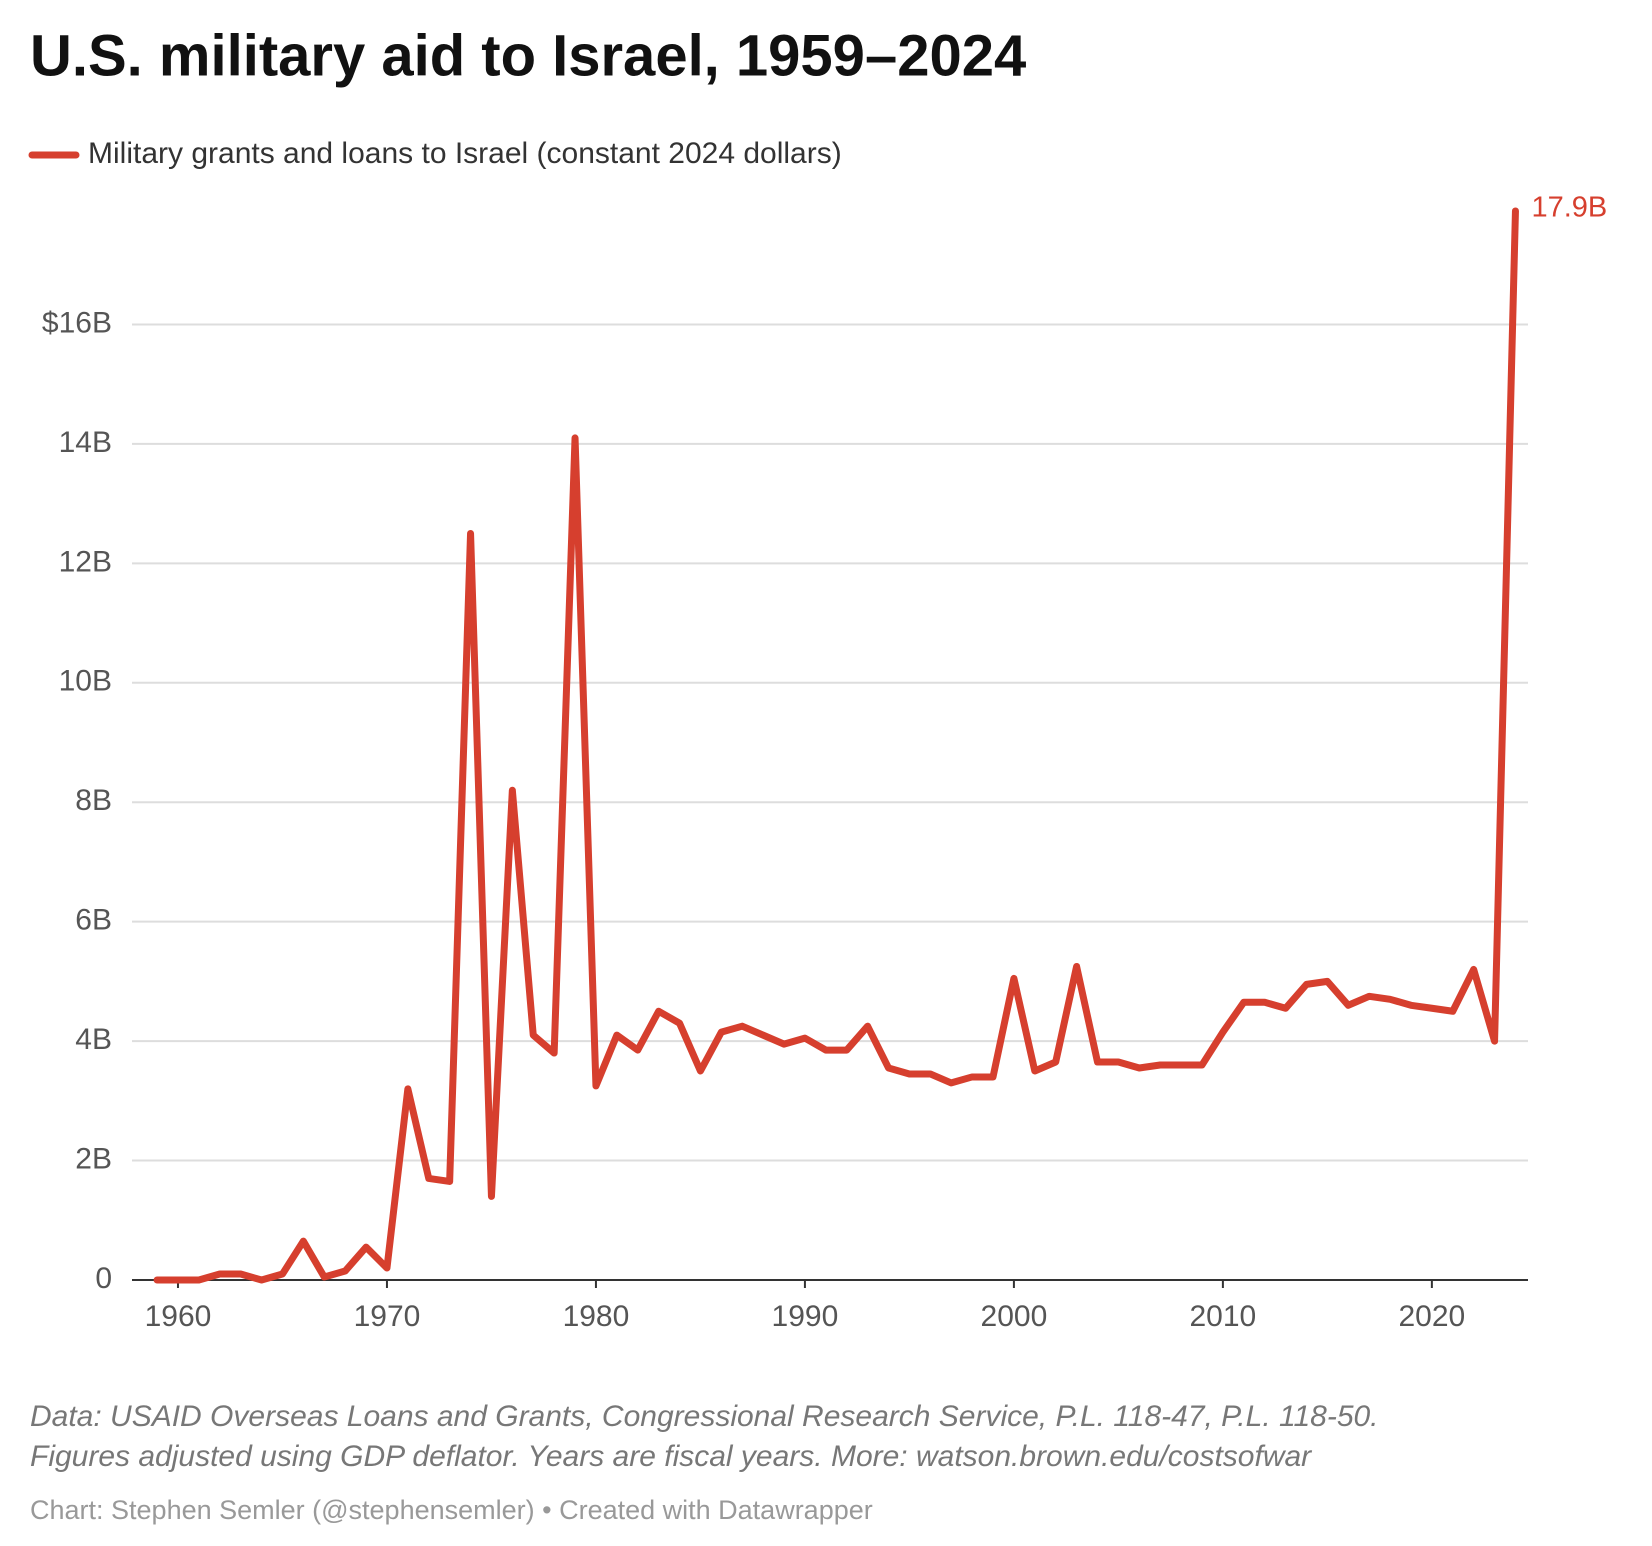 The image size is (1652, 1546). What do you see at coordinates (93, 800) in the screenshot?
I see `y-tick-label: 8B` at bounding box center [93, 800].